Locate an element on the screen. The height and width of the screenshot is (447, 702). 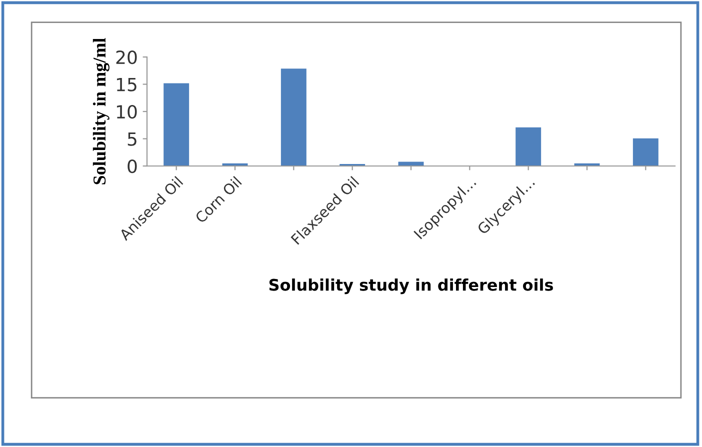
y-tick-label: 5 is located at coordinates (132, 139).